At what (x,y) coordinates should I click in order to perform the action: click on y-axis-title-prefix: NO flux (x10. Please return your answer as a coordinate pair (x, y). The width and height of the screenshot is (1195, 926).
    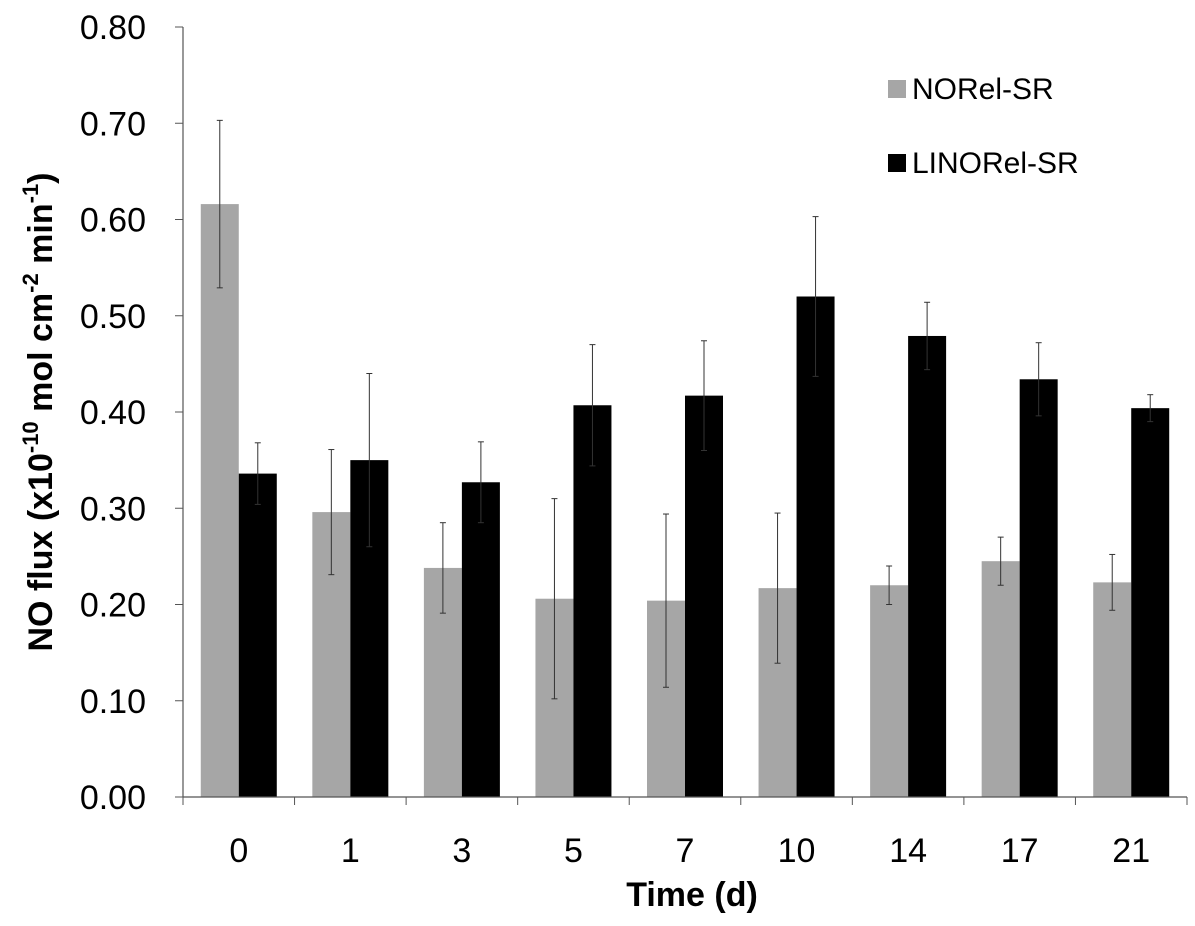
    Looking at the image, I should click on (41, 552).